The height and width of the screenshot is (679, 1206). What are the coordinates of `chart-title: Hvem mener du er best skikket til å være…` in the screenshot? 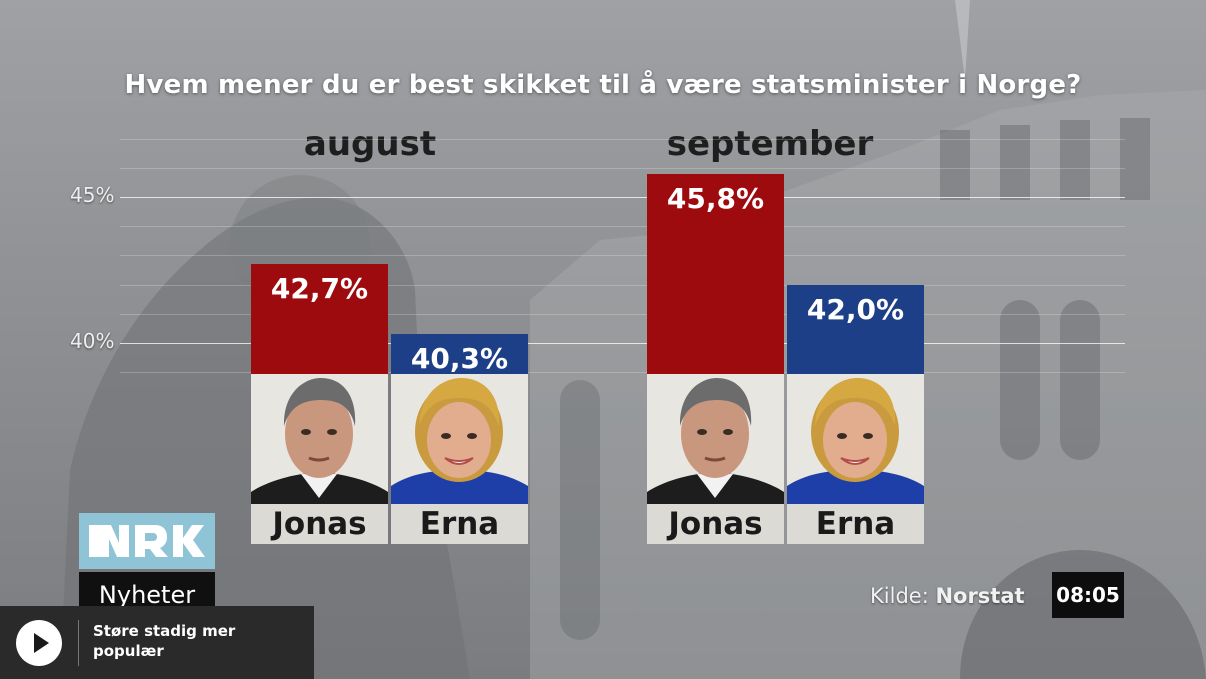 It's located at (603, 85).